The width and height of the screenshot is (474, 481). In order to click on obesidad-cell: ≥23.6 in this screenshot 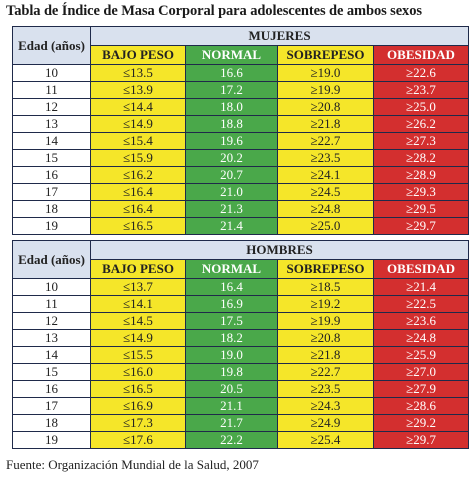, I will do `click(421, 321)`.